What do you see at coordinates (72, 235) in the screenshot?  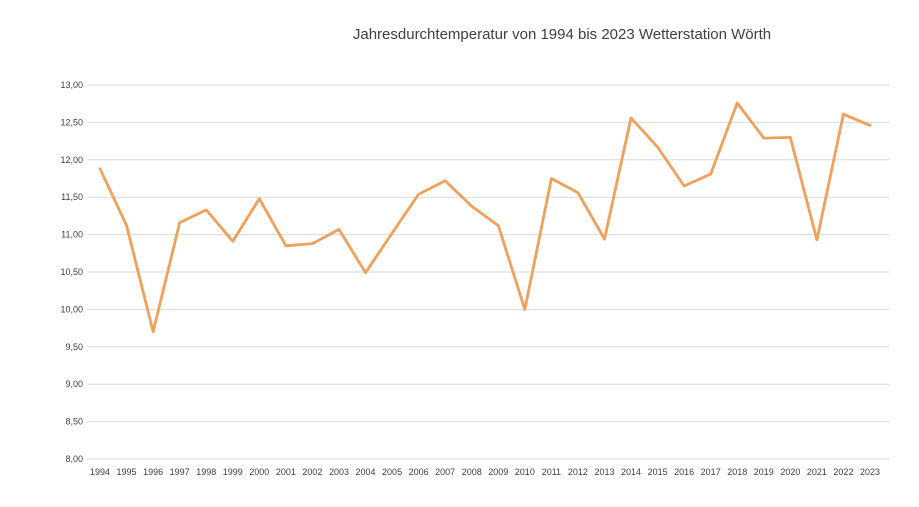 I see `y-tick-label: 11,00` at bounding box center [72, 235].